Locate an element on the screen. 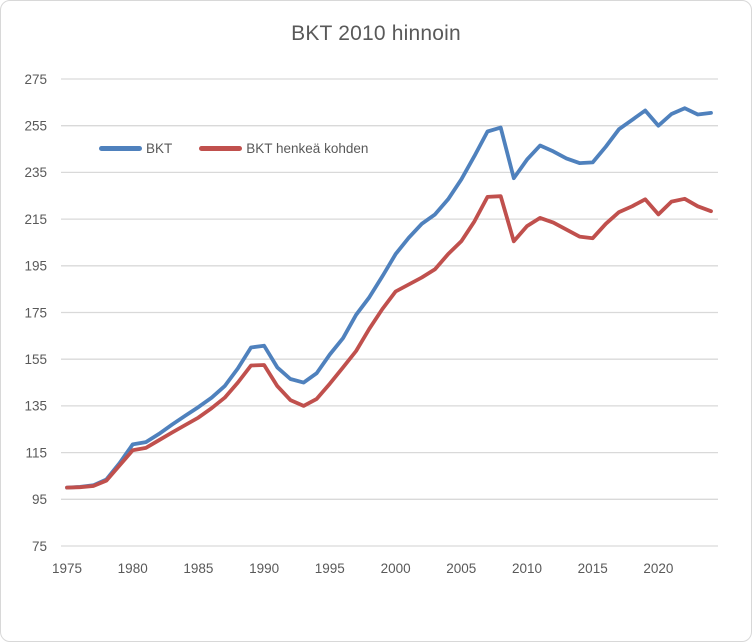 The image size is (752, 642). chart-title: BKT 2010 hinnoin is located at coordinates (376, 33).